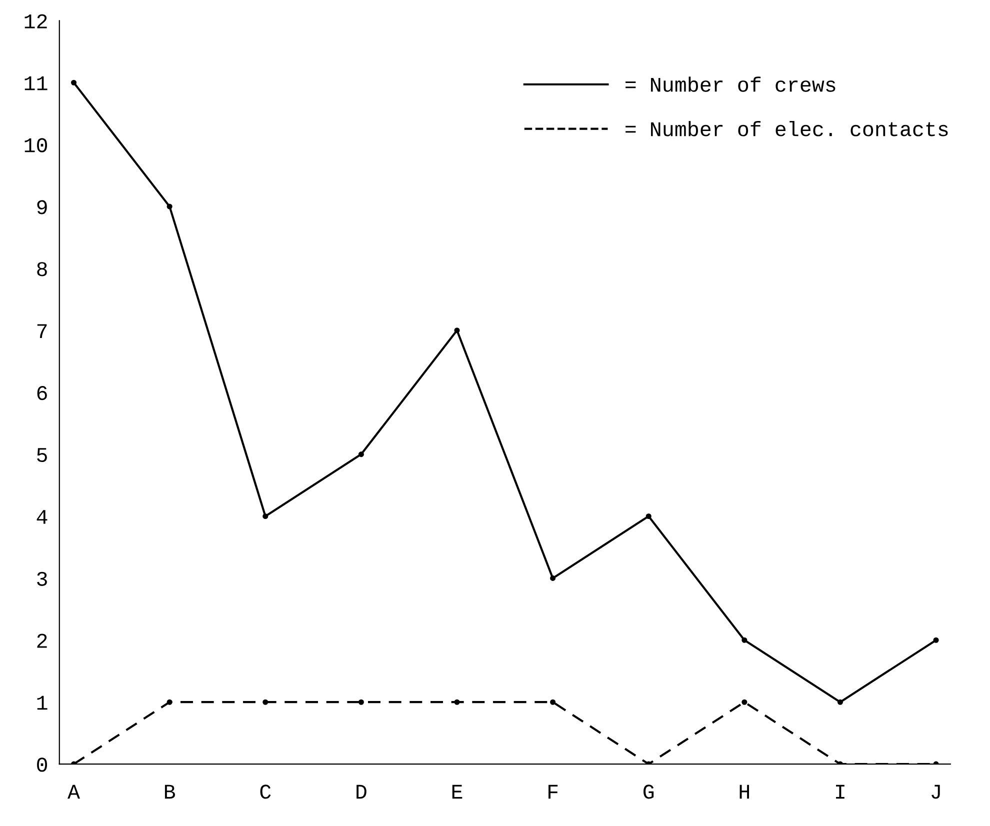 This screenshot has height=826, width=990. I want to click on x-tick-label: F, so click(553, 791).